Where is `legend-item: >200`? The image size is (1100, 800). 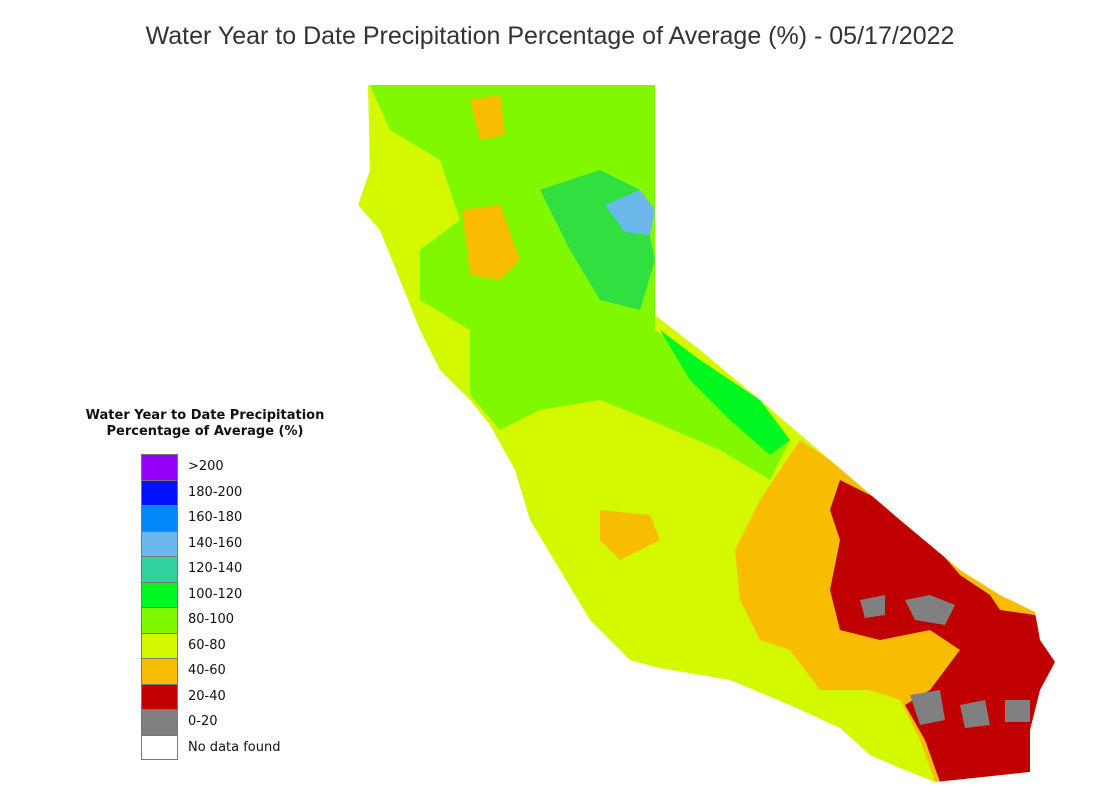 legend-item: >200 is located at coordinates (245, 467).